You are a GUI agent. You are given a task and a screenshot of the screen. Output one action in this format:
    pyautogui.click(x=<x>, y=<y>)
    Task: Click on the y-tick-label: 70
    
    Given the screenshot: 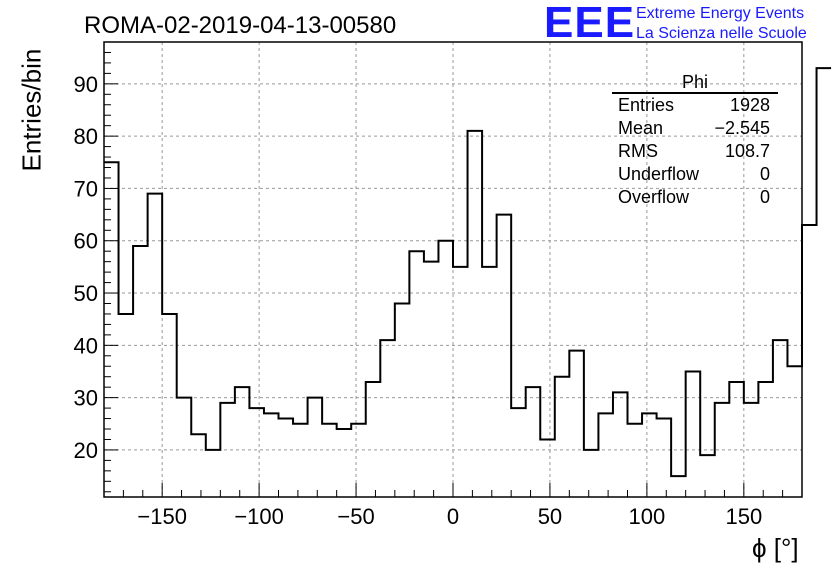 What is the action you would take?
    pyautogui.click(x=86, y=188)
    